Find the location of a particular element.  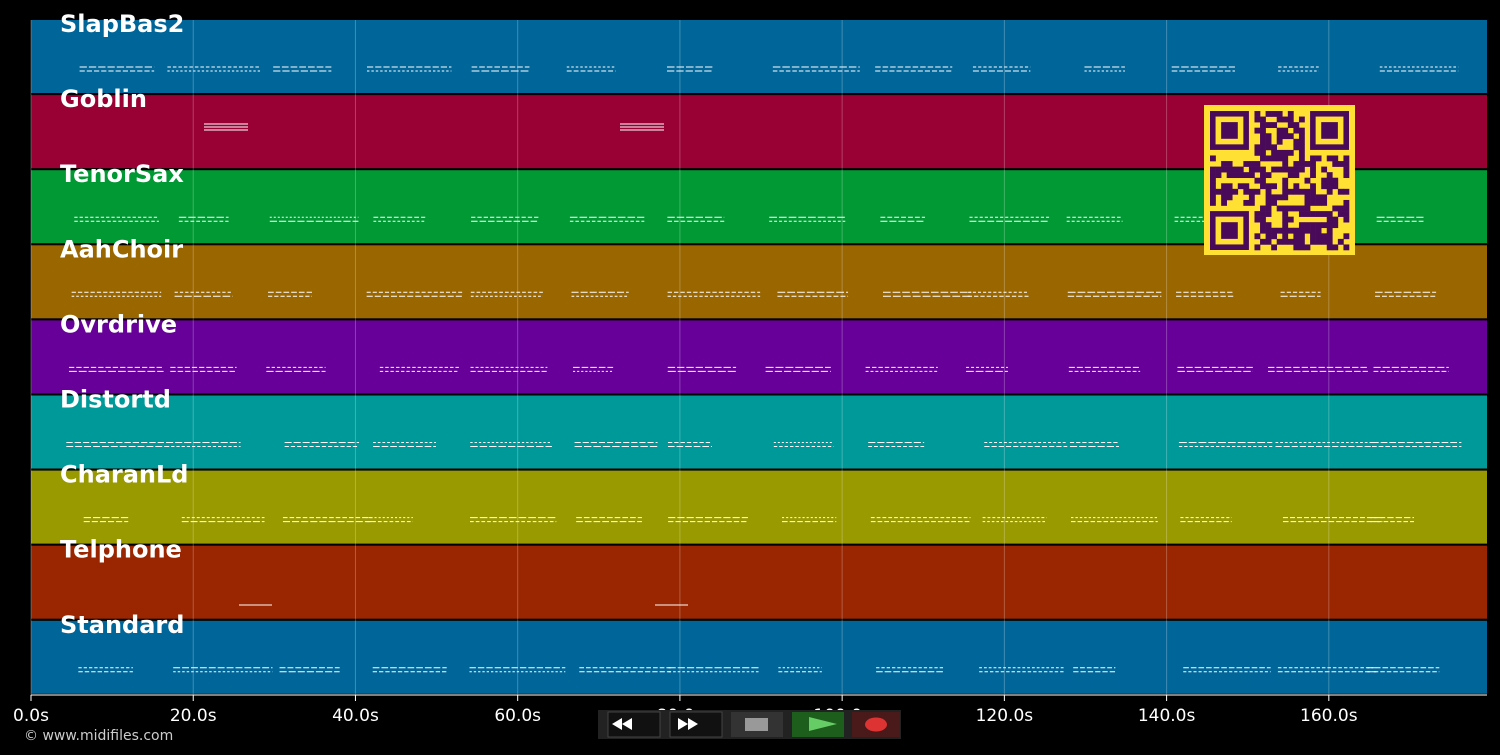

stop-button is located at coordinates (757, 724).